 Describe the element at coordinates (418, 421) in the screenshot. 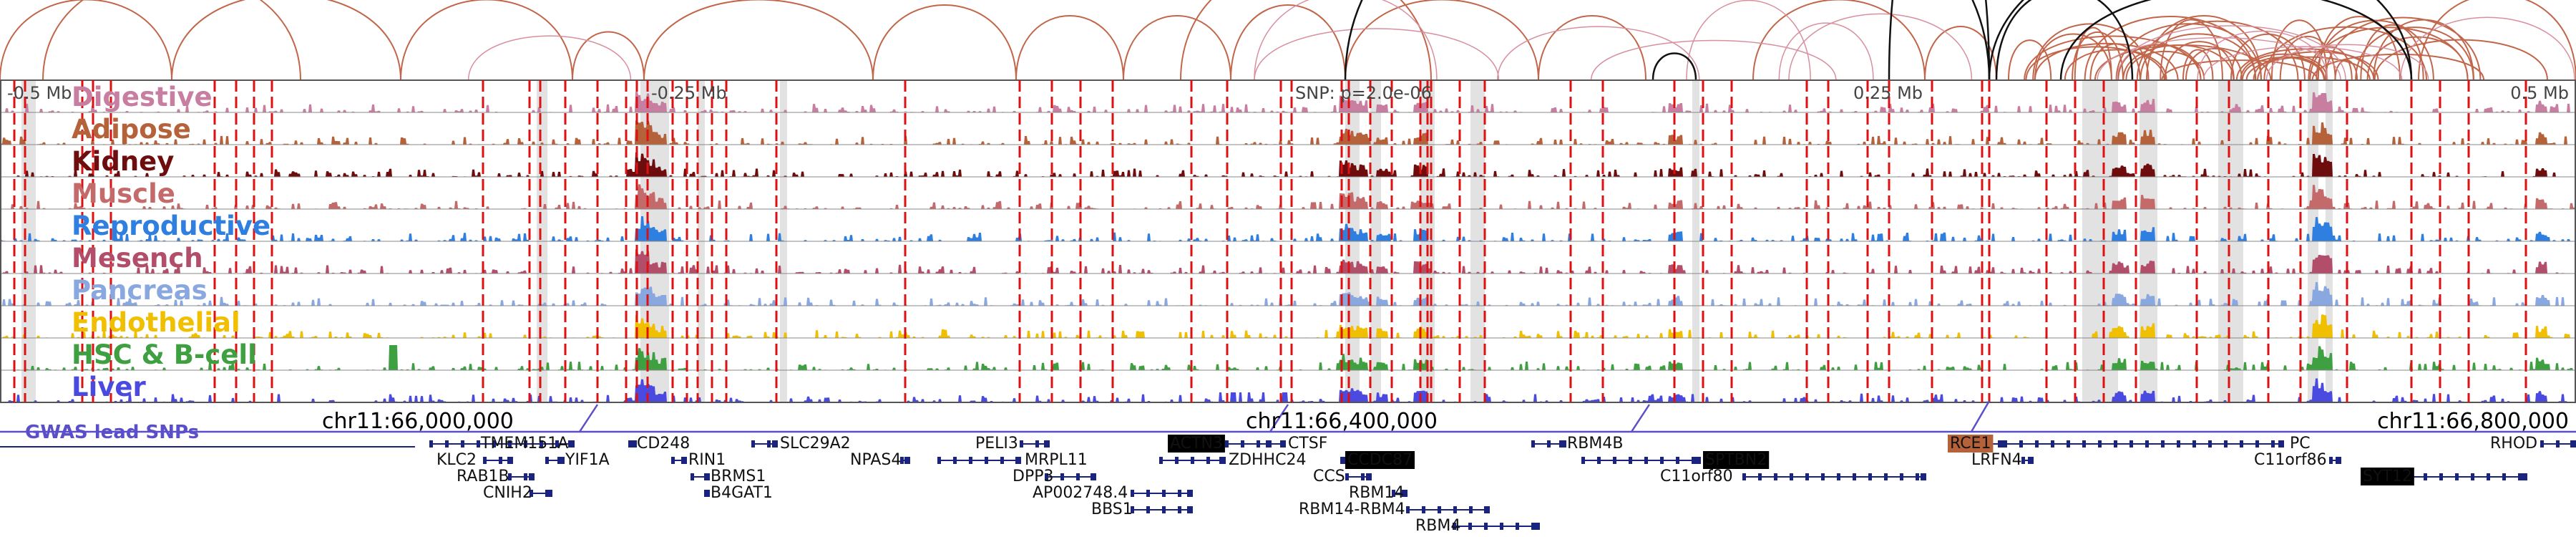

I see `coordinate-label: chr11:66,000,000` at that location.